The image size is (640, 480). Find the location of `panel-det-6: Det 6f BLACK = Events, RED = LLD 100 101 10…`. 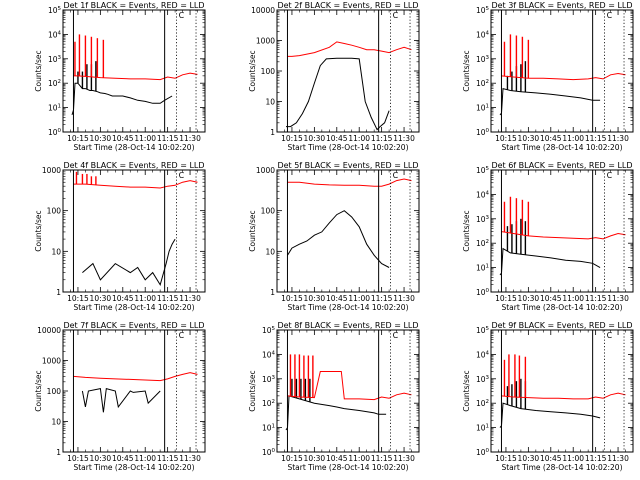

panel-det-6: Det 6f BLACK = Events, RED = LLD 100 101 10… is located at coordinates (548, 236).